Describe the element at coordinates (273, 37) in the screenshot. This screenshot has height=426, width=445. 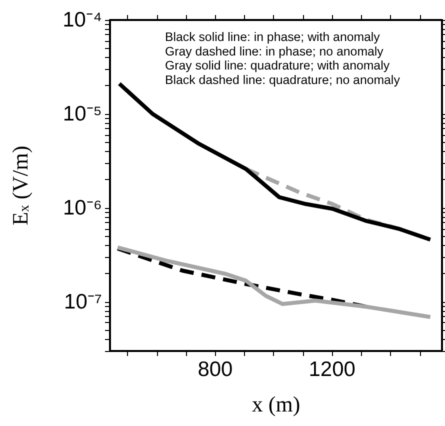
I see `annotation: Black solid line: in phase; with anomaly` at that location.